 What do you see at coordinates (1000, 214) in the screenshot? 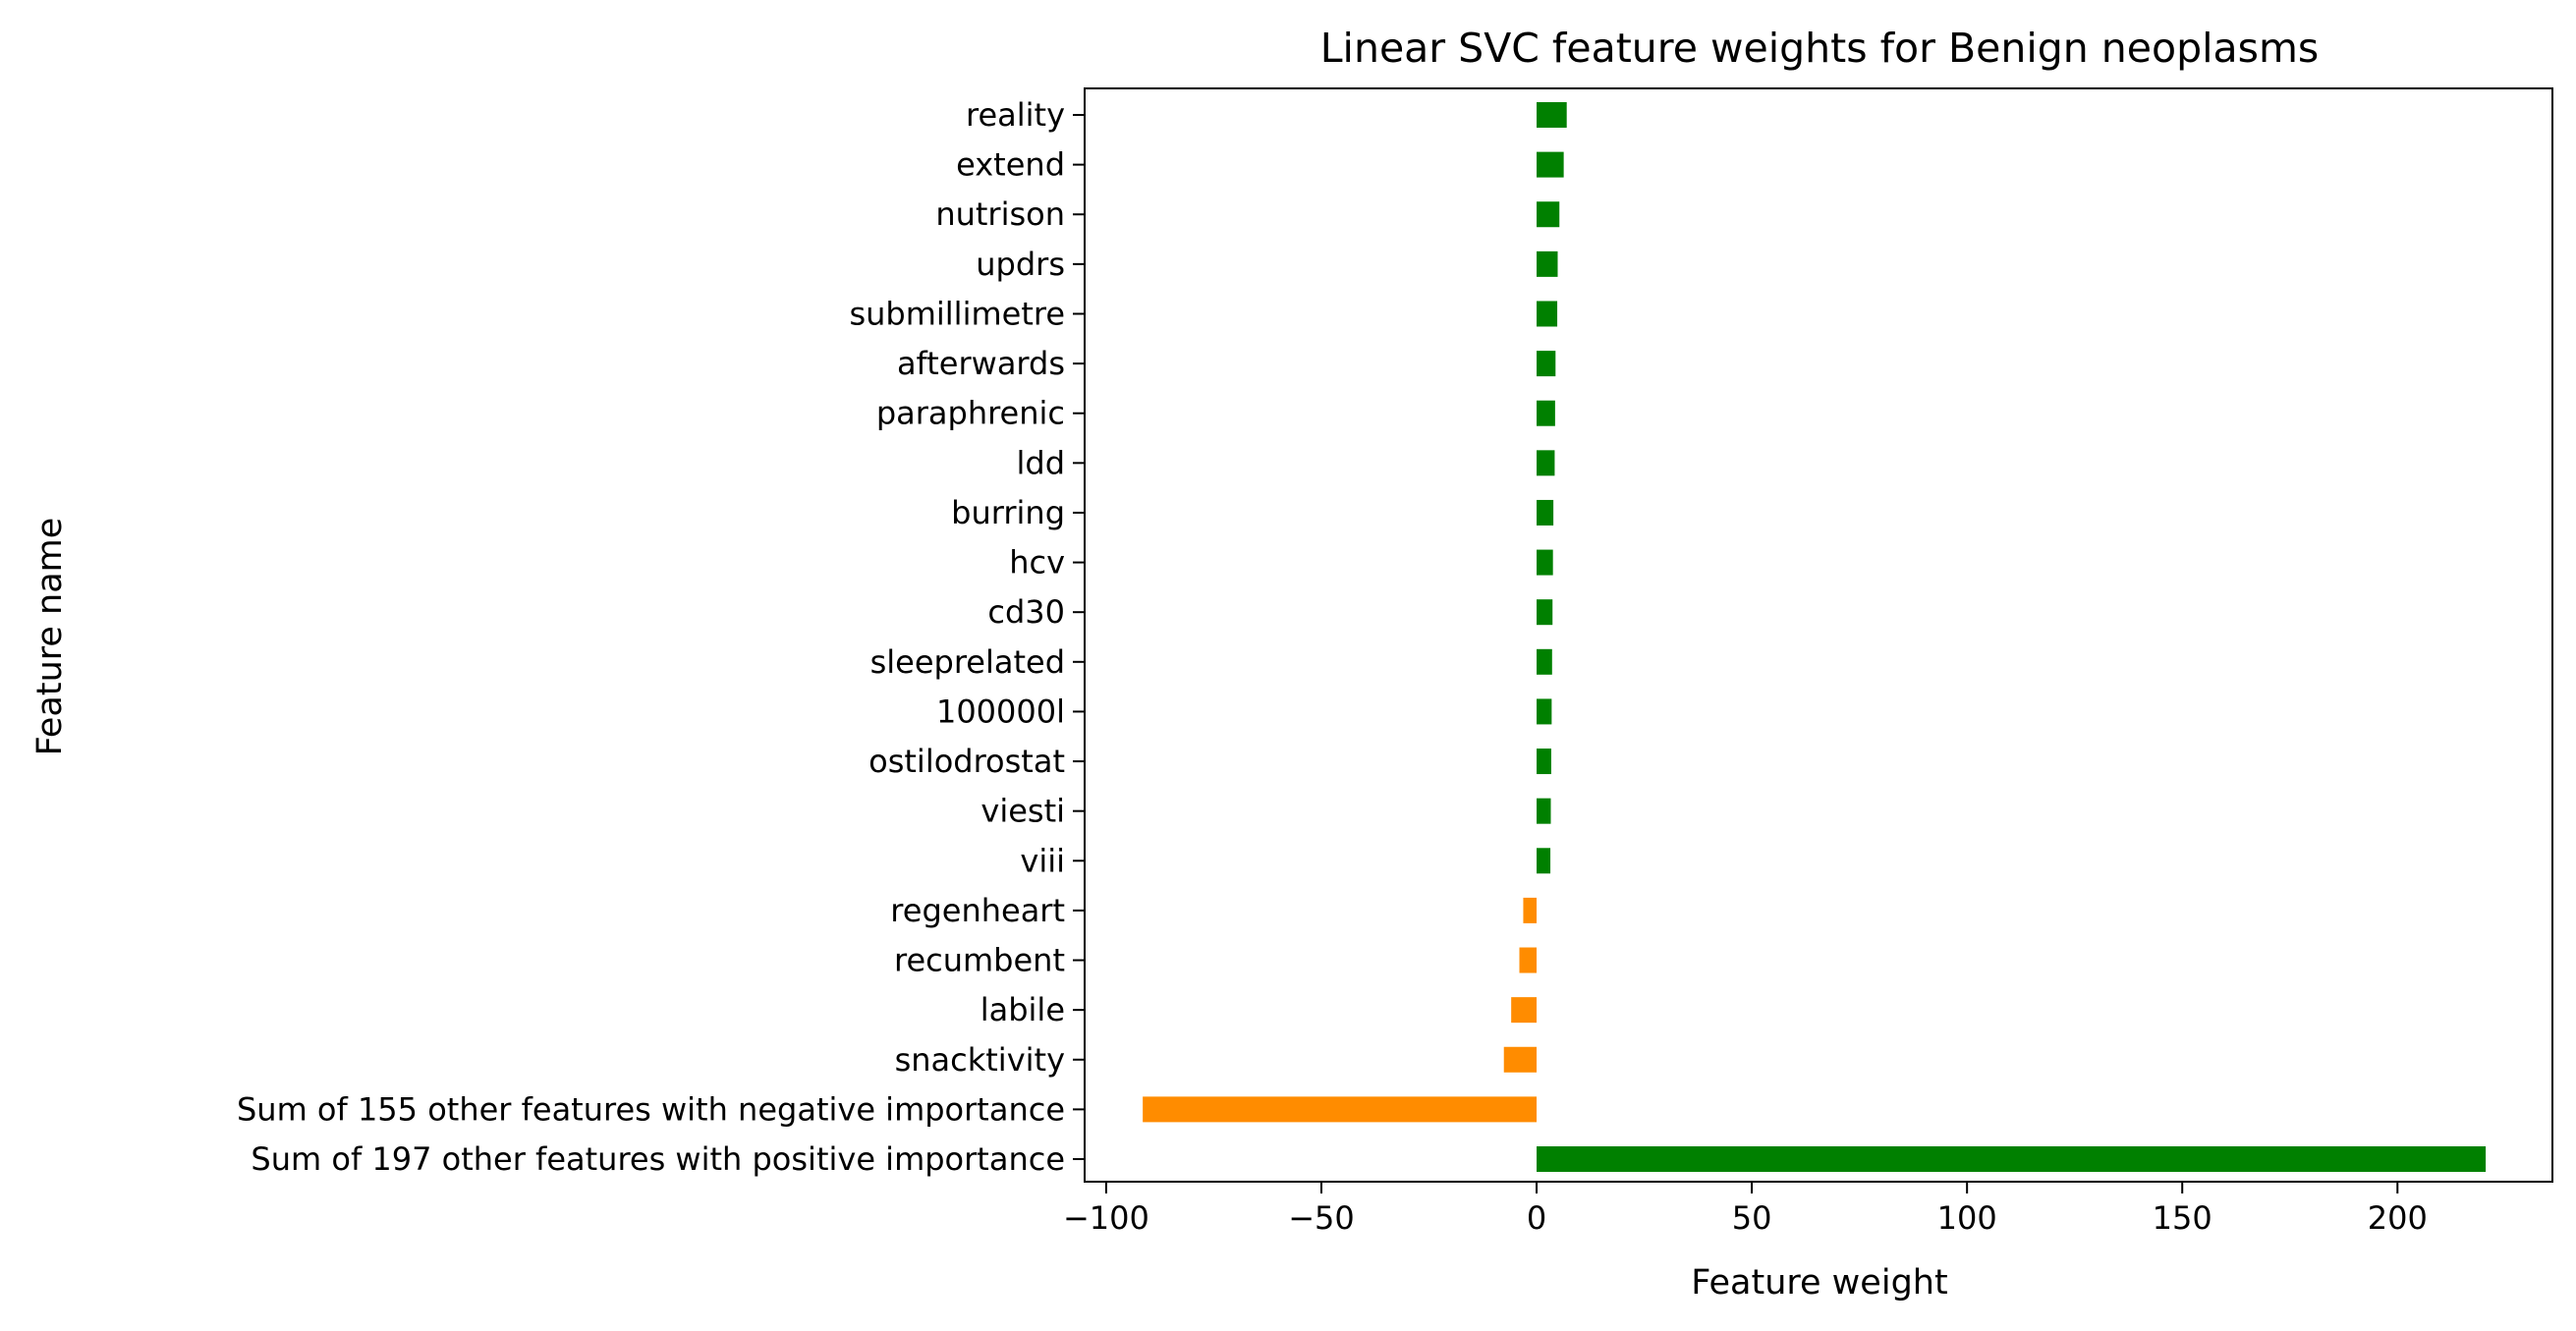
I see `y-tick-label: nutrison` at bounding box center [1000, 214].